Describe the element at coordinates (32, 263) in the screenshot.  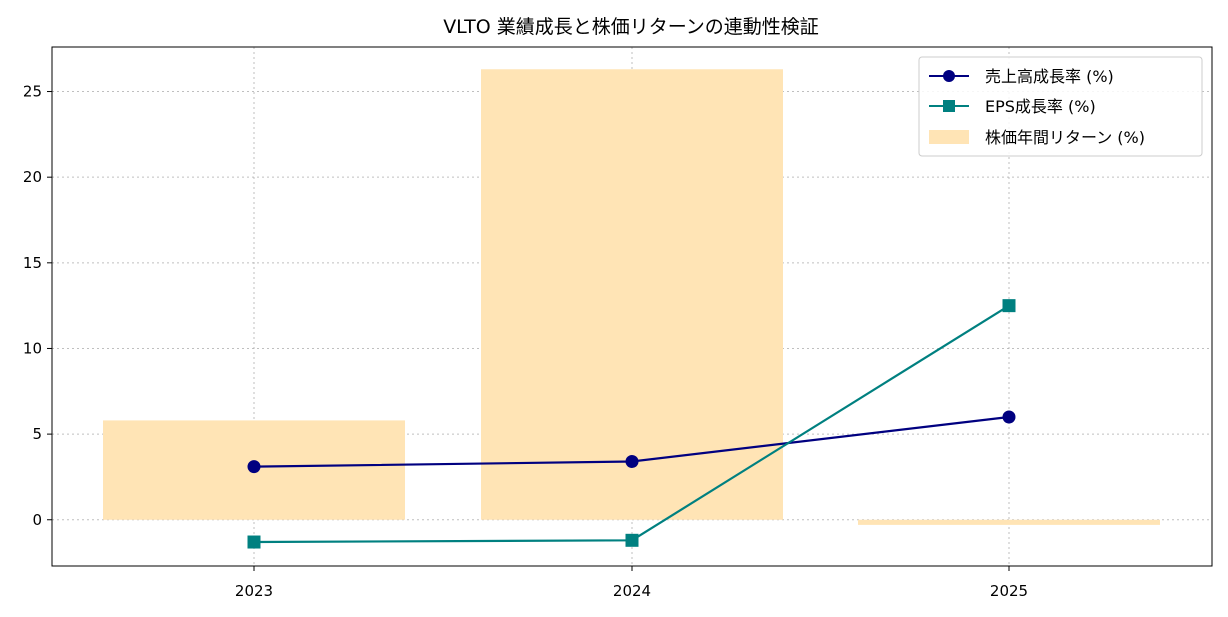
I see `y-tick-label: 15` at that location.